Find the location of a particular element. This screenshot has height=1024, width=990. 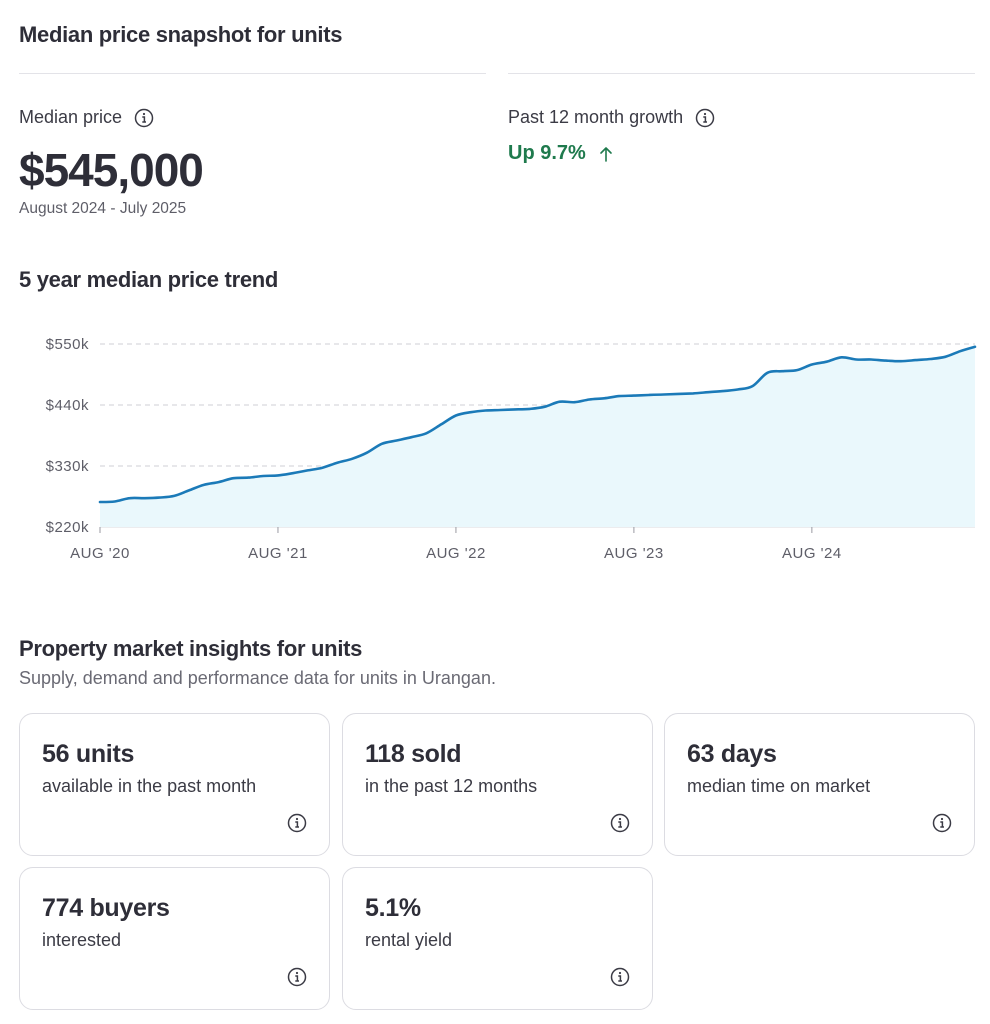

insights-title: Property market insights for units is located at coordinates (191, 648).